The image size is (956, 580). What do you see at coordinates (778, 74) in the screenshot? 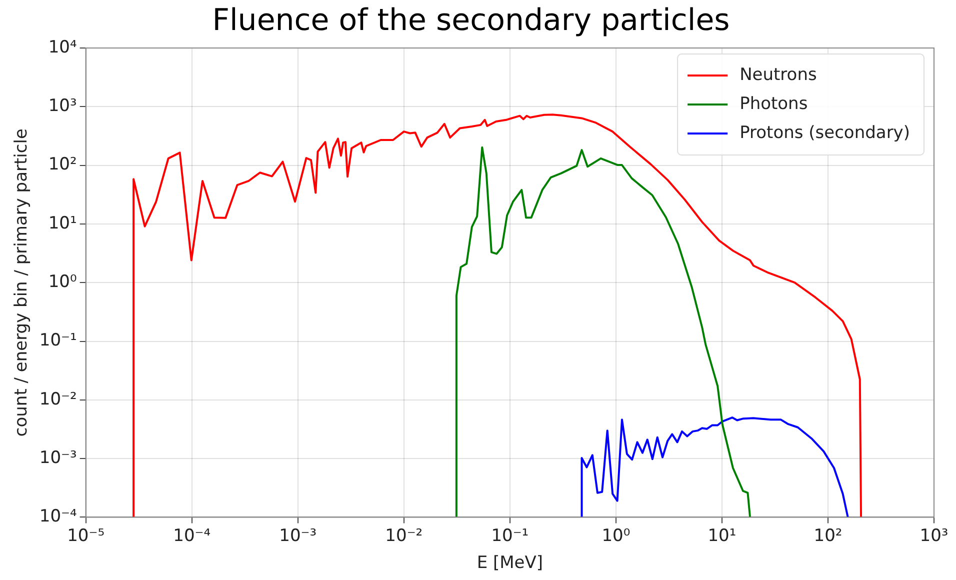
I see `legend-label: Neutrons` at bounding box center [778, 74].